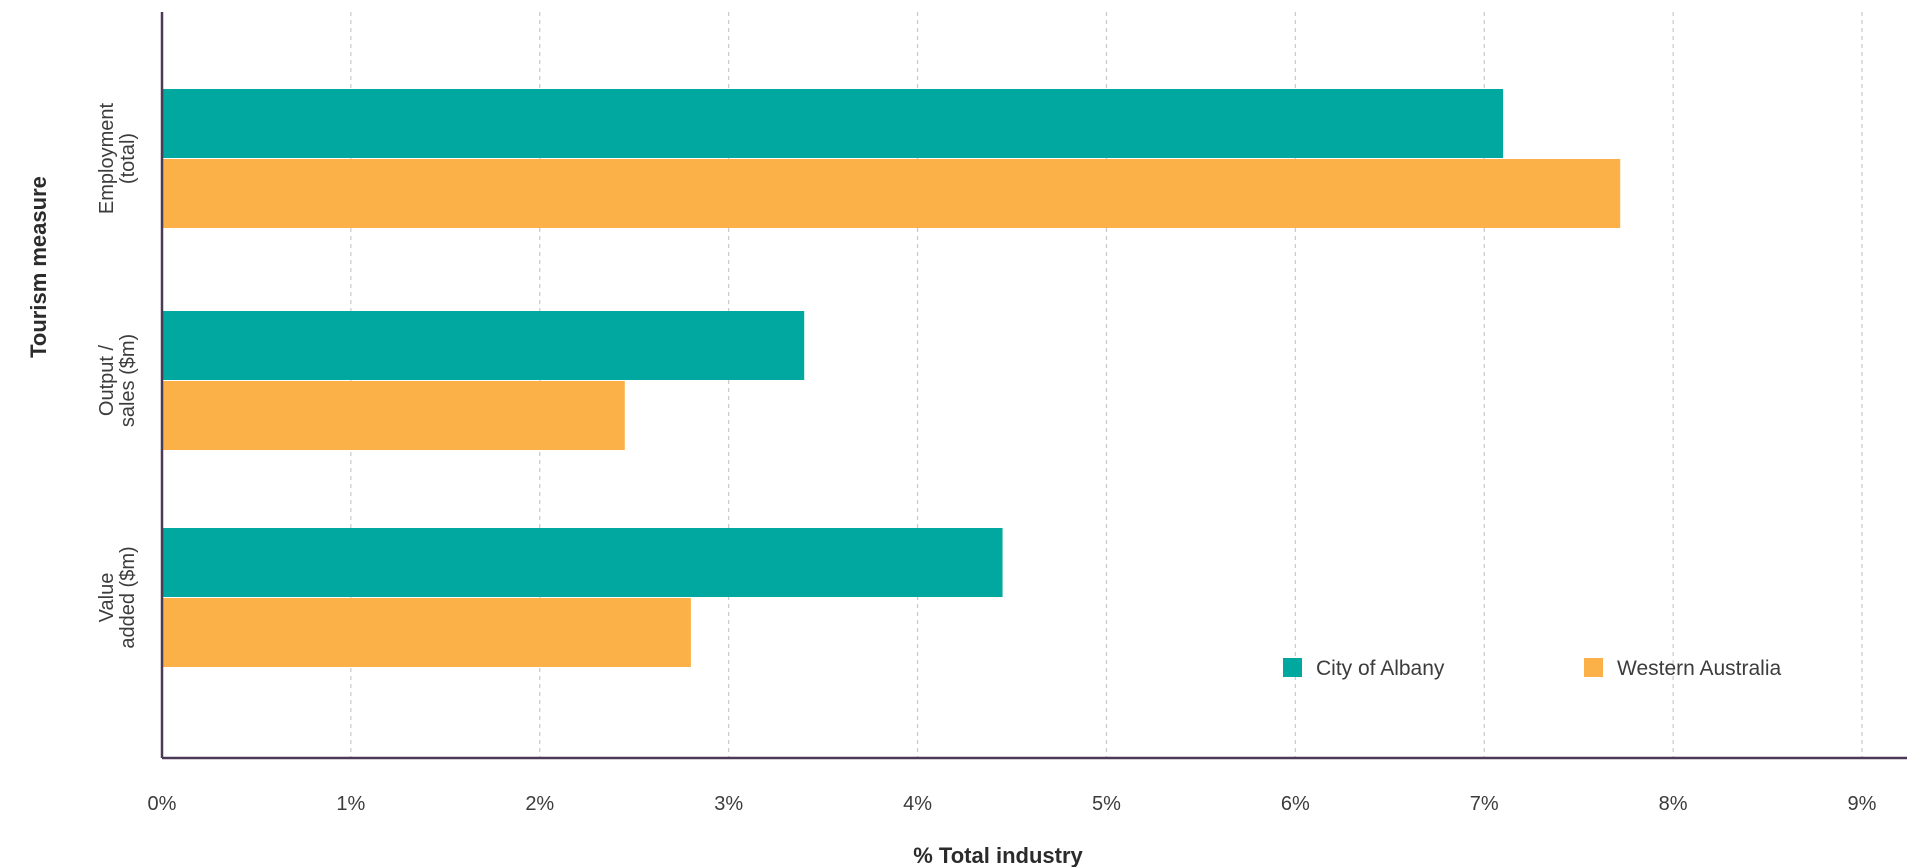 This screenshot has height=867, width=1907. What do you see at coordinates (1106, 804) in the screenshot?
I see `x-tick-label: 5%` at bounding box center [1106, 804].